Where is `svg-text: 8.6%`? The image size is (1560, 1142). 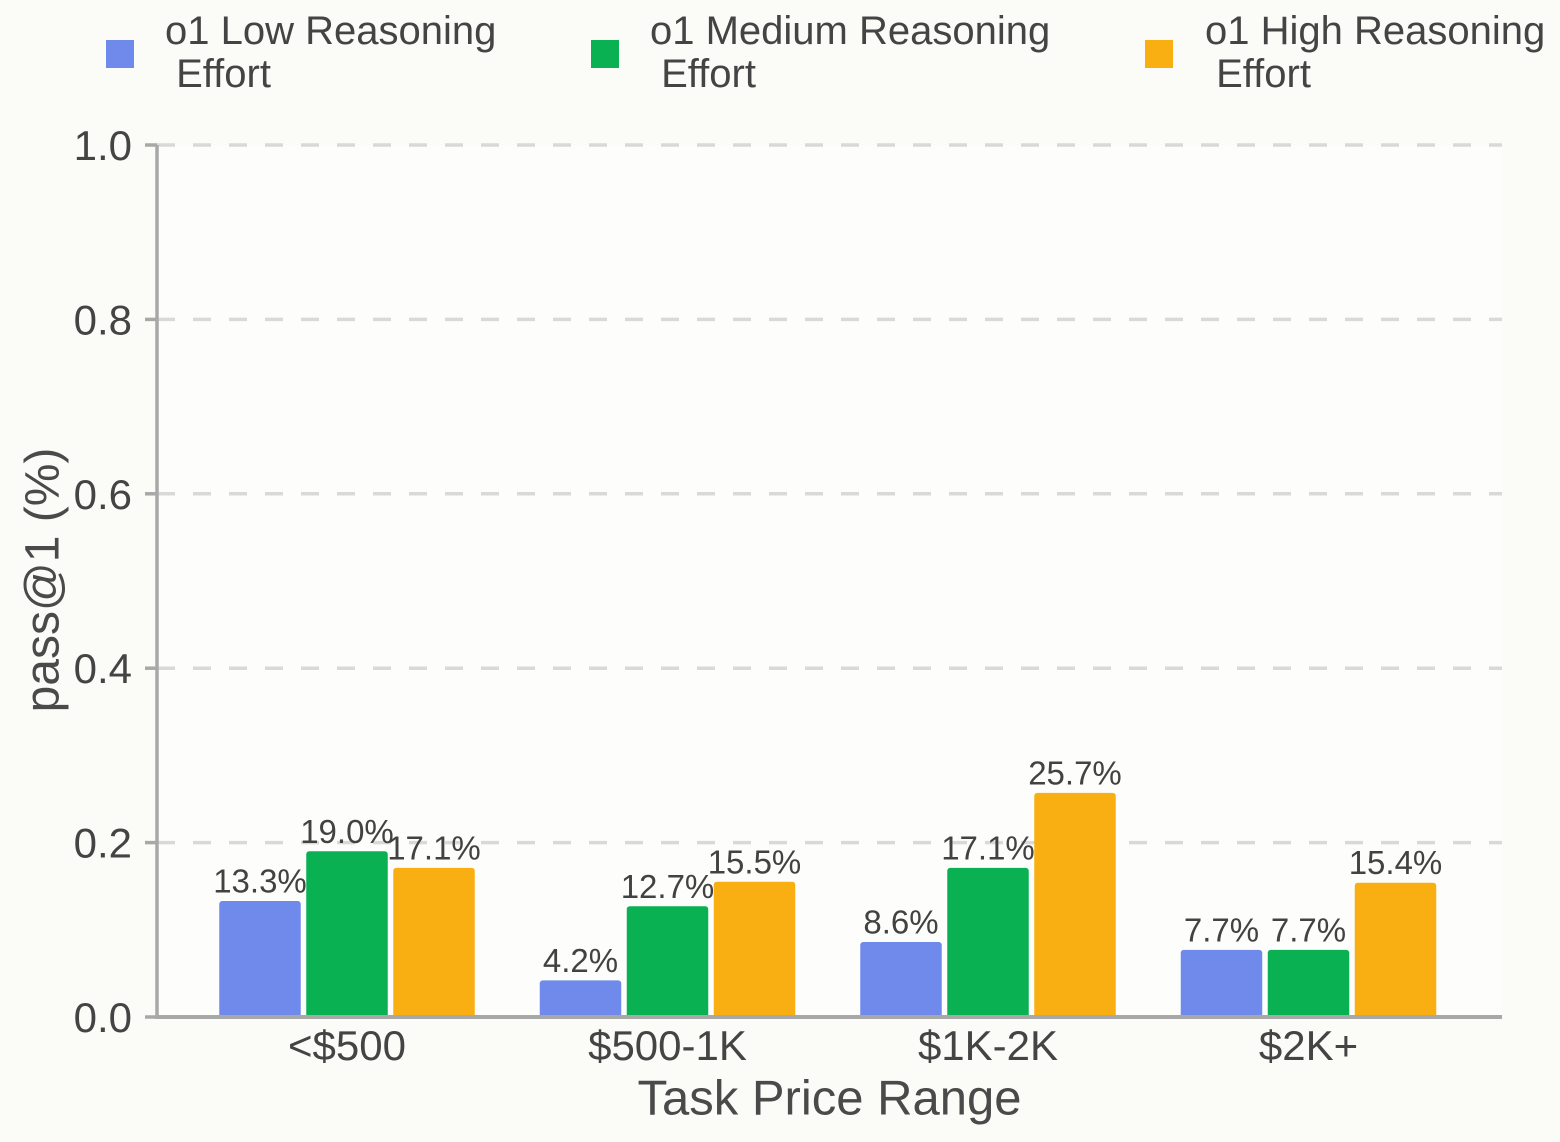
svg-text: 8.6% is located at coordinates (900, 922).